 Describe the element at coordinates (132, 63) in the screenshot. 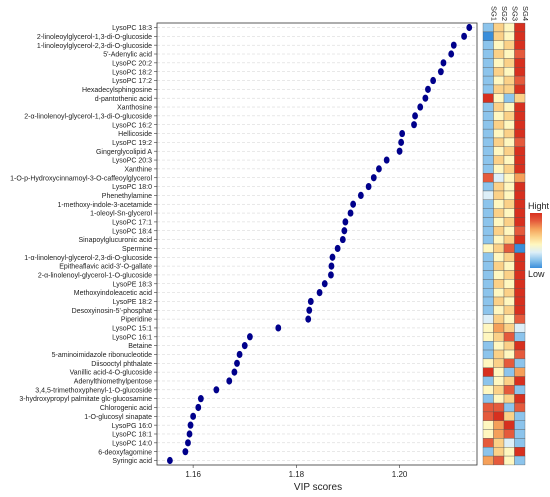

I see `y-tick-label: LysoPC 20:2` at that location.